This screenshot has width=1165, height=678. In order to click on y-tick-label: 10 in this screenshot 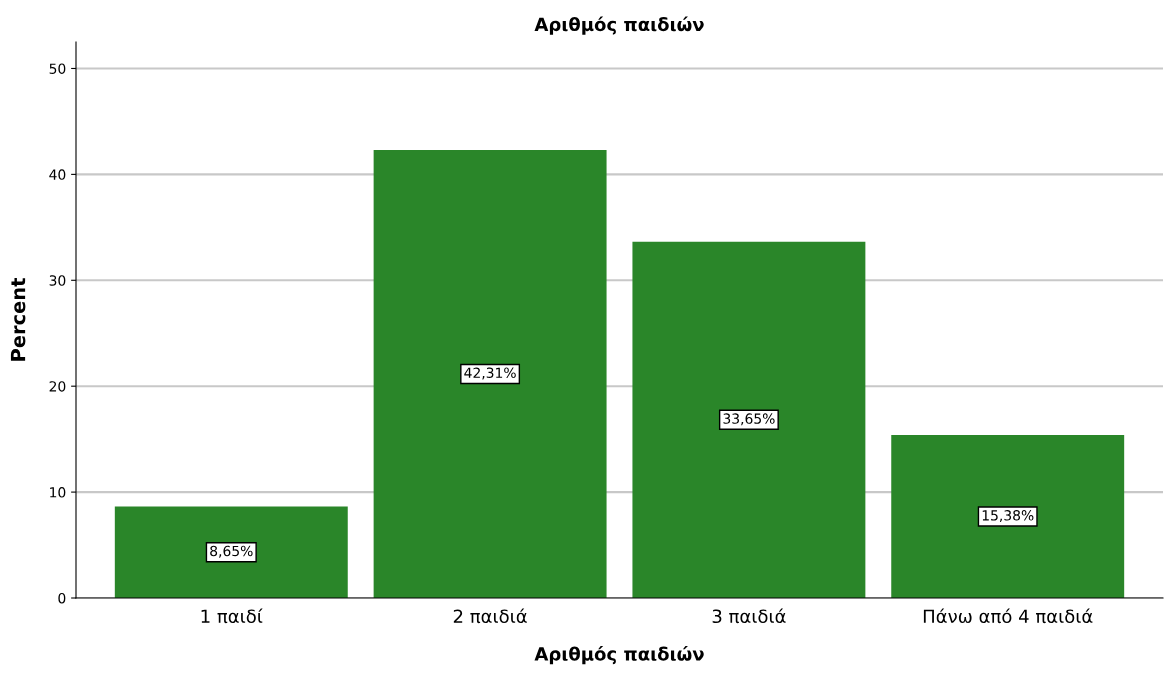, I will do `click(58, 492)`.